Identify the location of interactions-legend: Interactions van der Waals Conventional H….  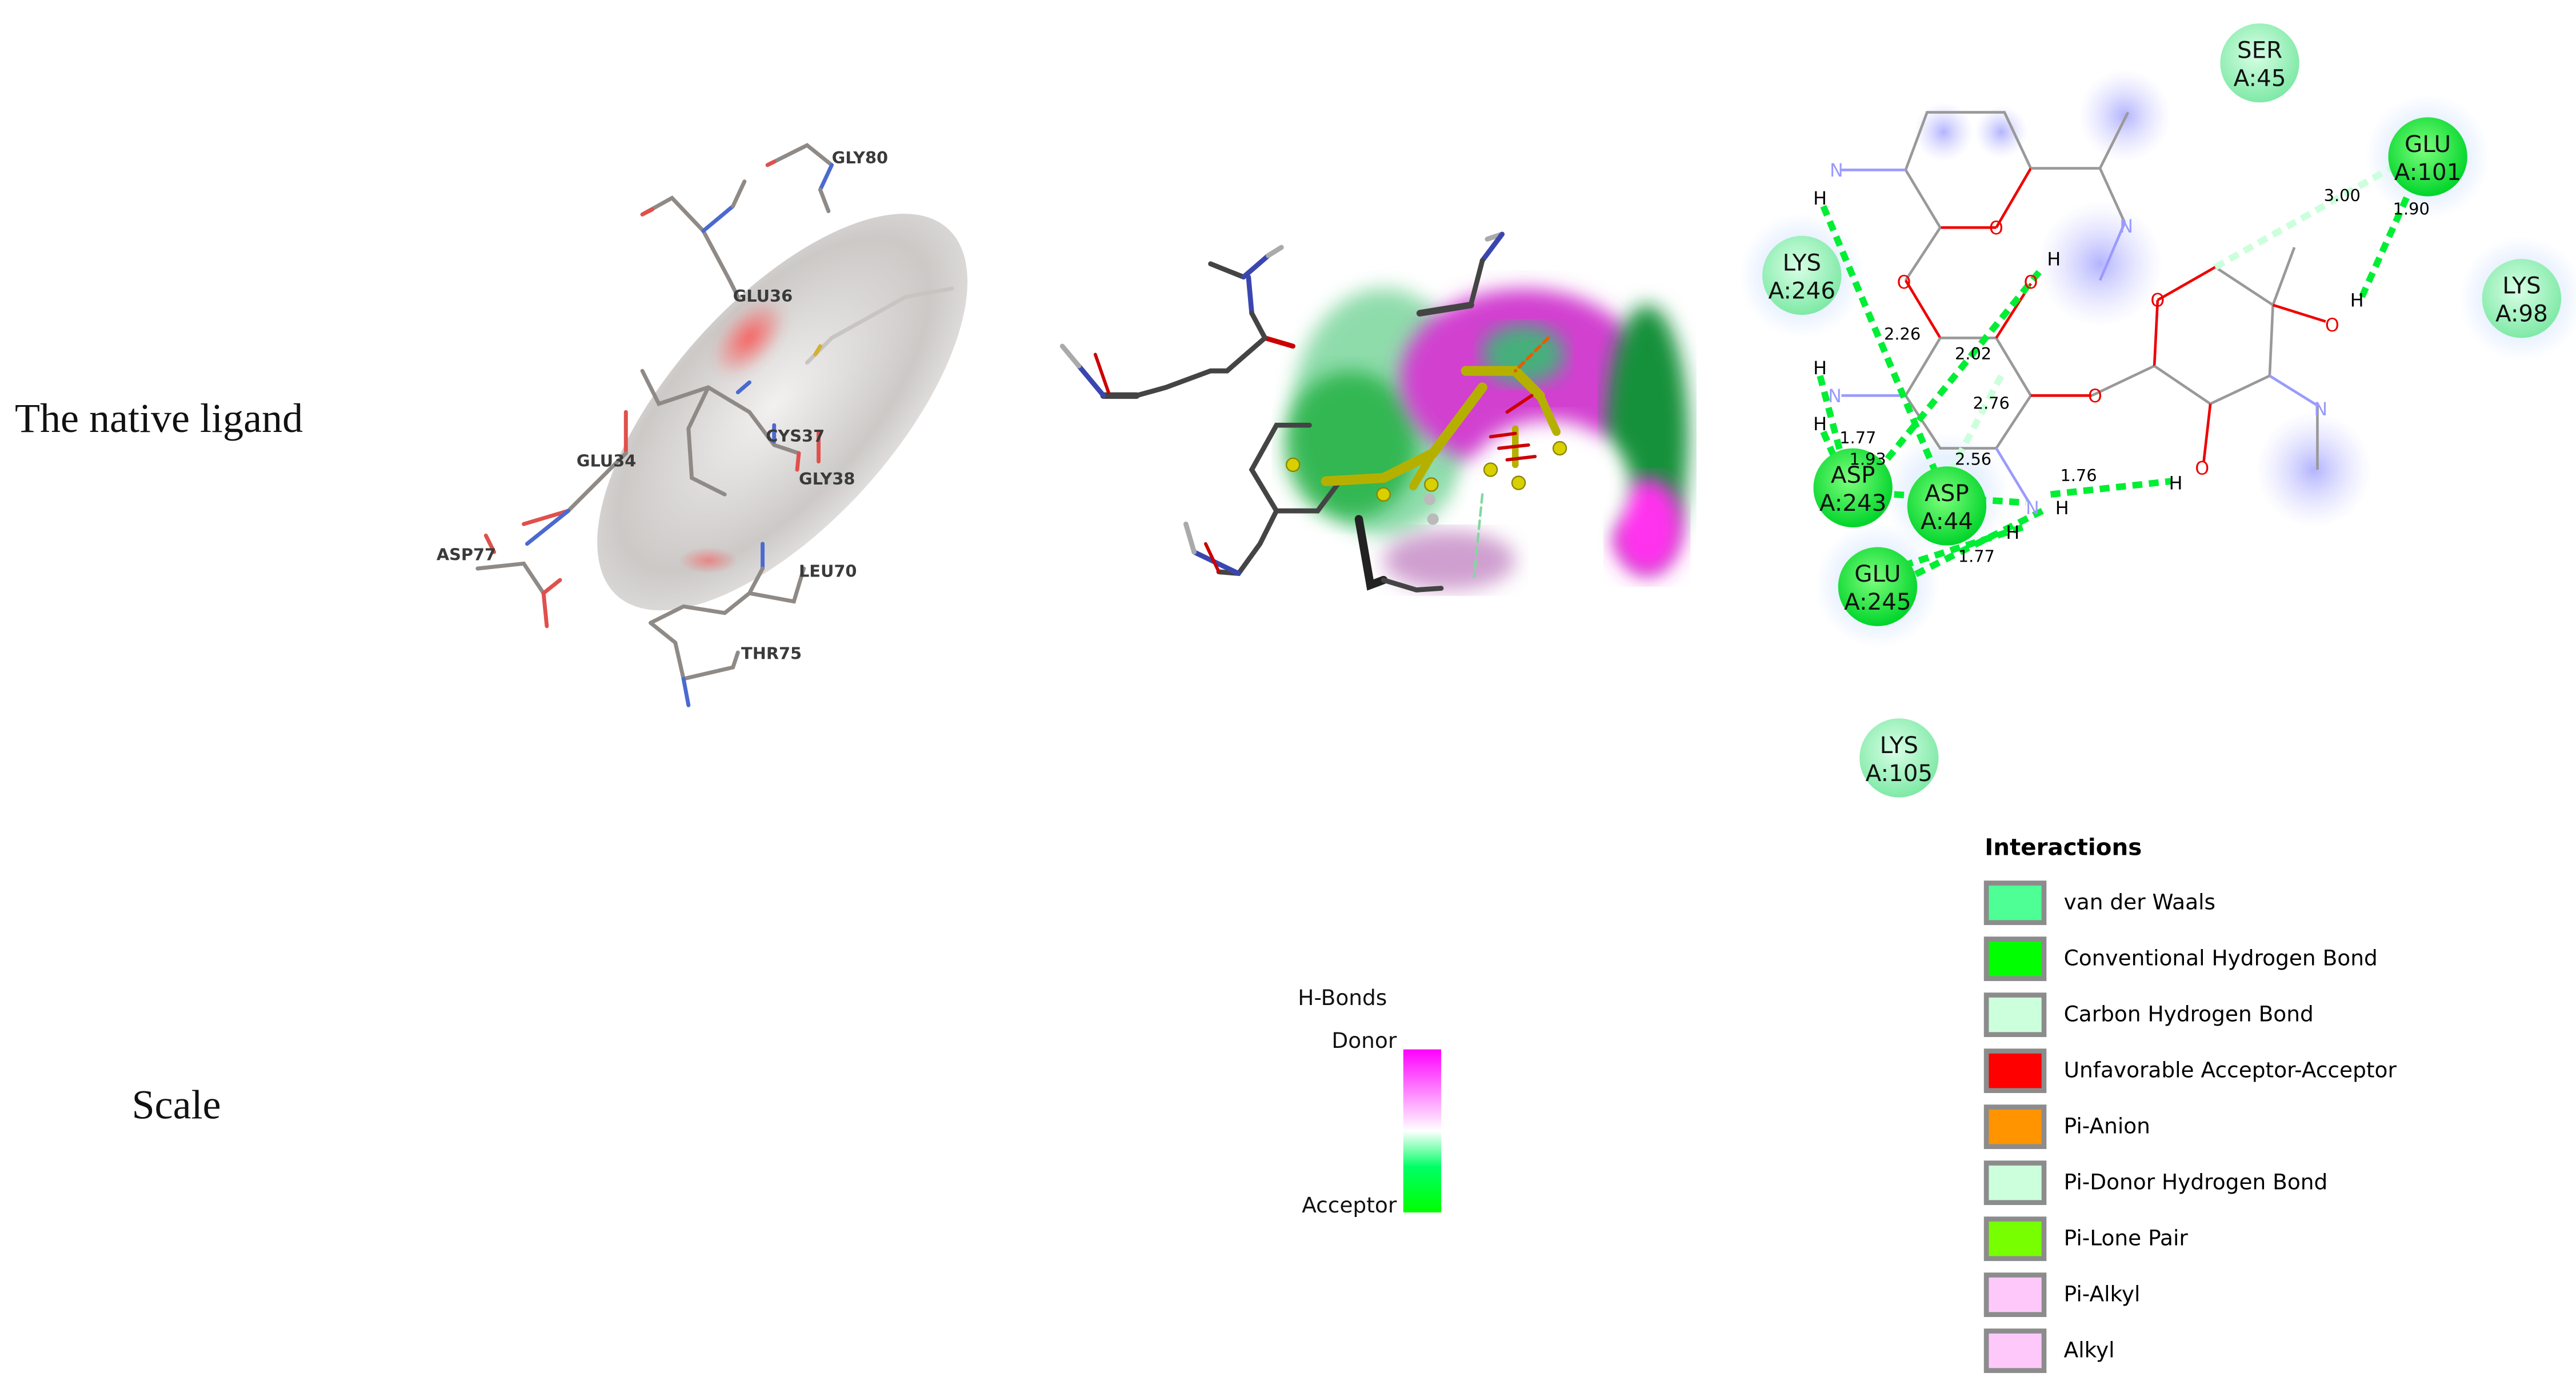
(2190, 1104).